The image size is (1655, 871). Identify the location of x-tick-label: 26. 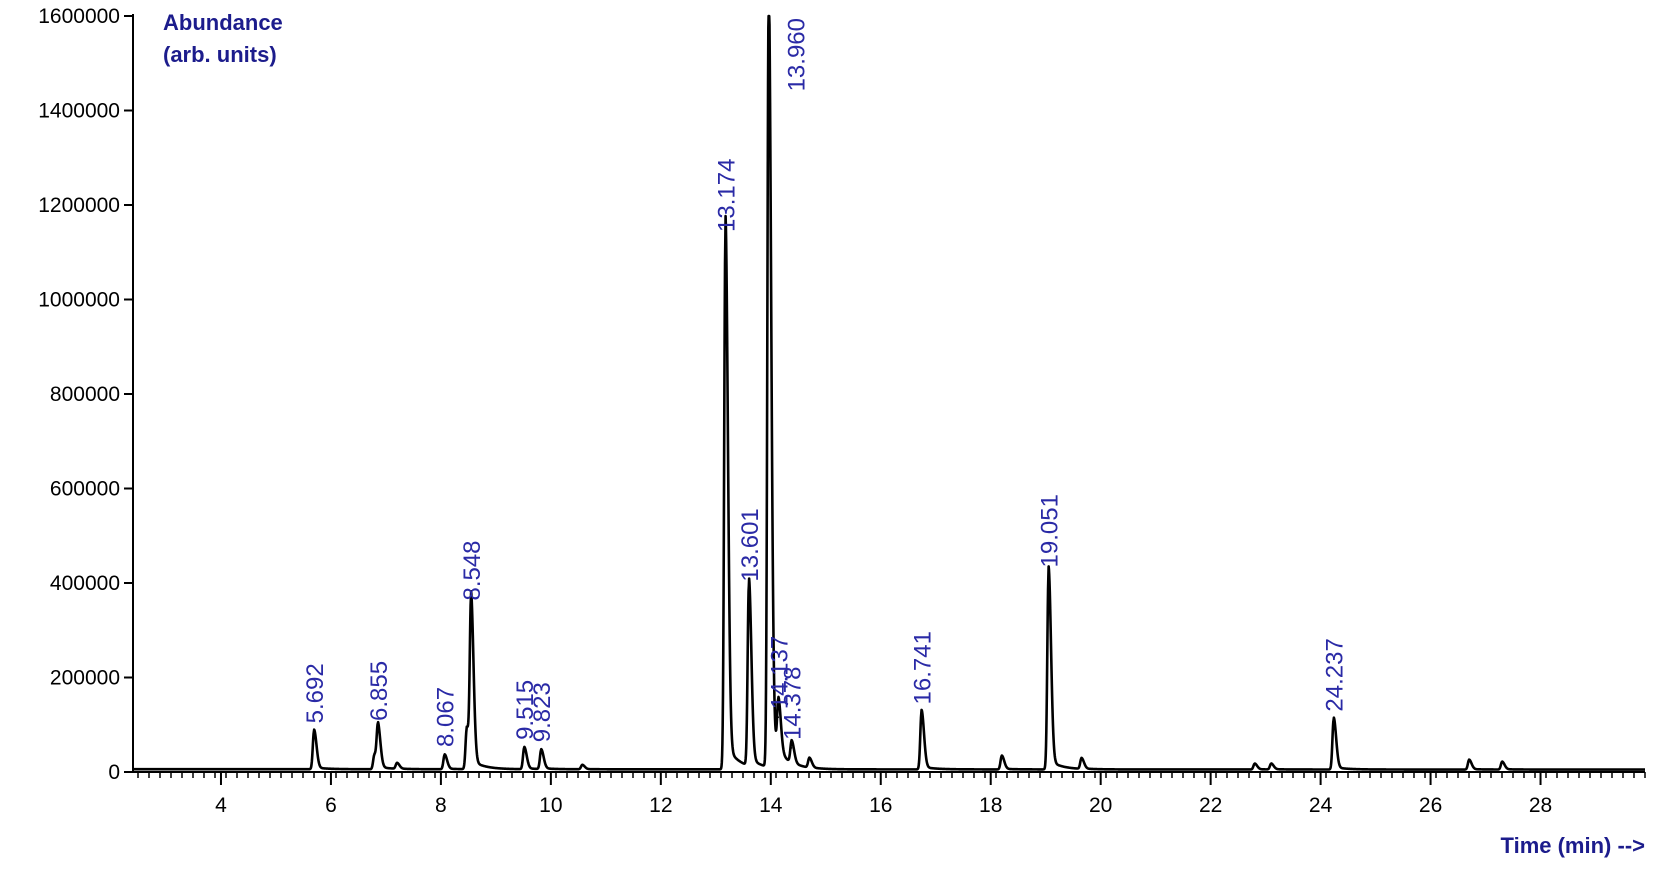
(1430, 805).